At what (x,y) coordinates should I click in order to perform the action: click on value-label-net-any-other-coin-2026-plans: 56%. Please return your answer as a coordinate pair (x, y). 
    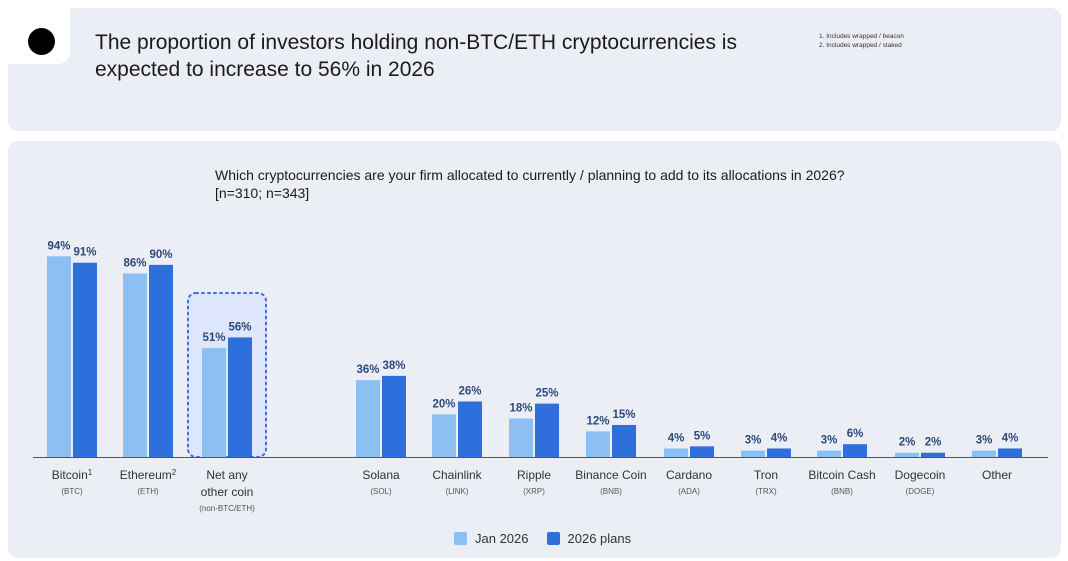
    Looking at the image, I should click on (239, 327).